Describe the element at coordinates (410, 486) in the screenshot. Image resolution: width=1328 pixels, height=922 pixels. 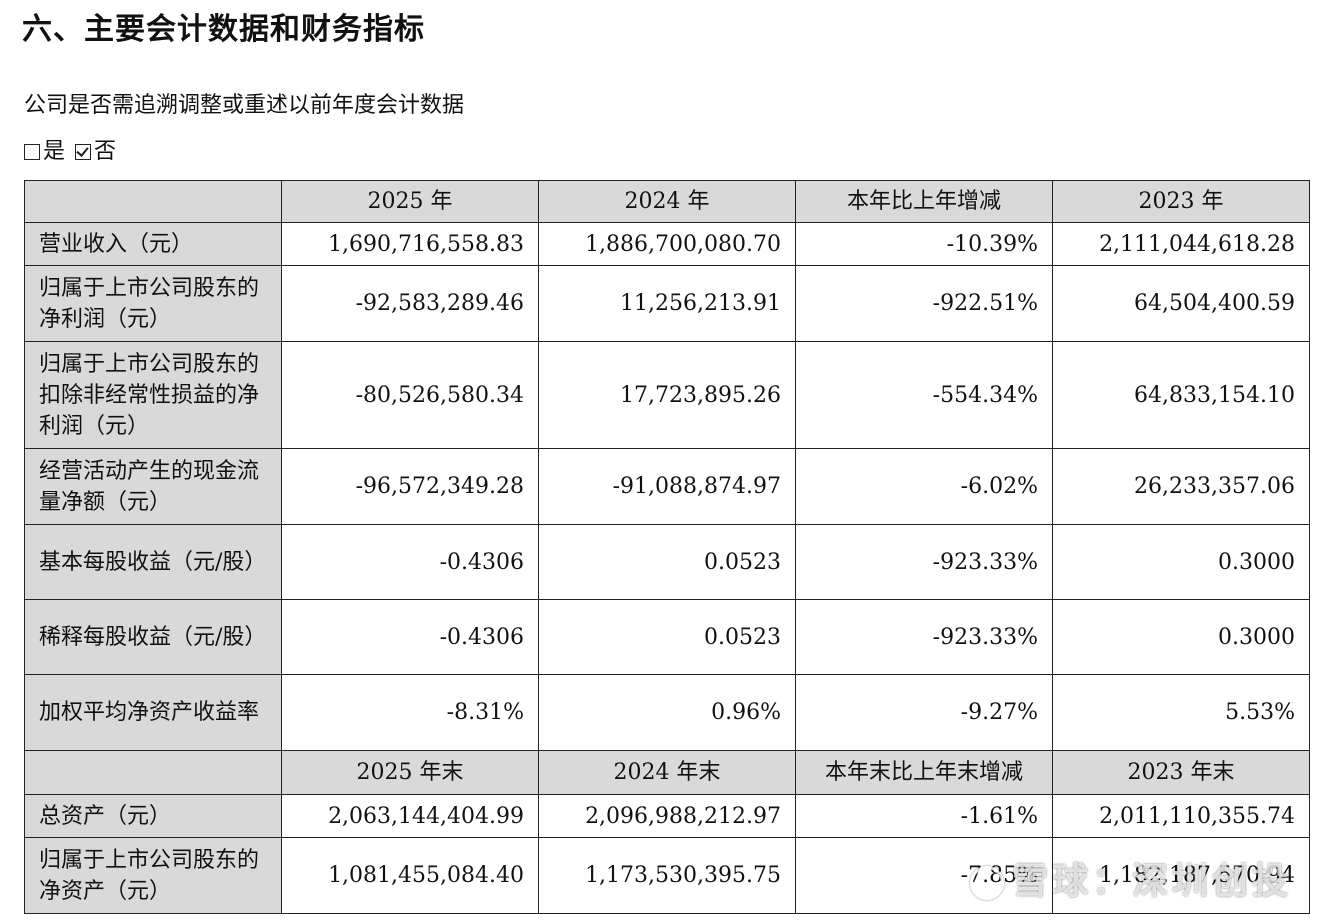
I see `table-cell: -96,572,349.28` at that location.